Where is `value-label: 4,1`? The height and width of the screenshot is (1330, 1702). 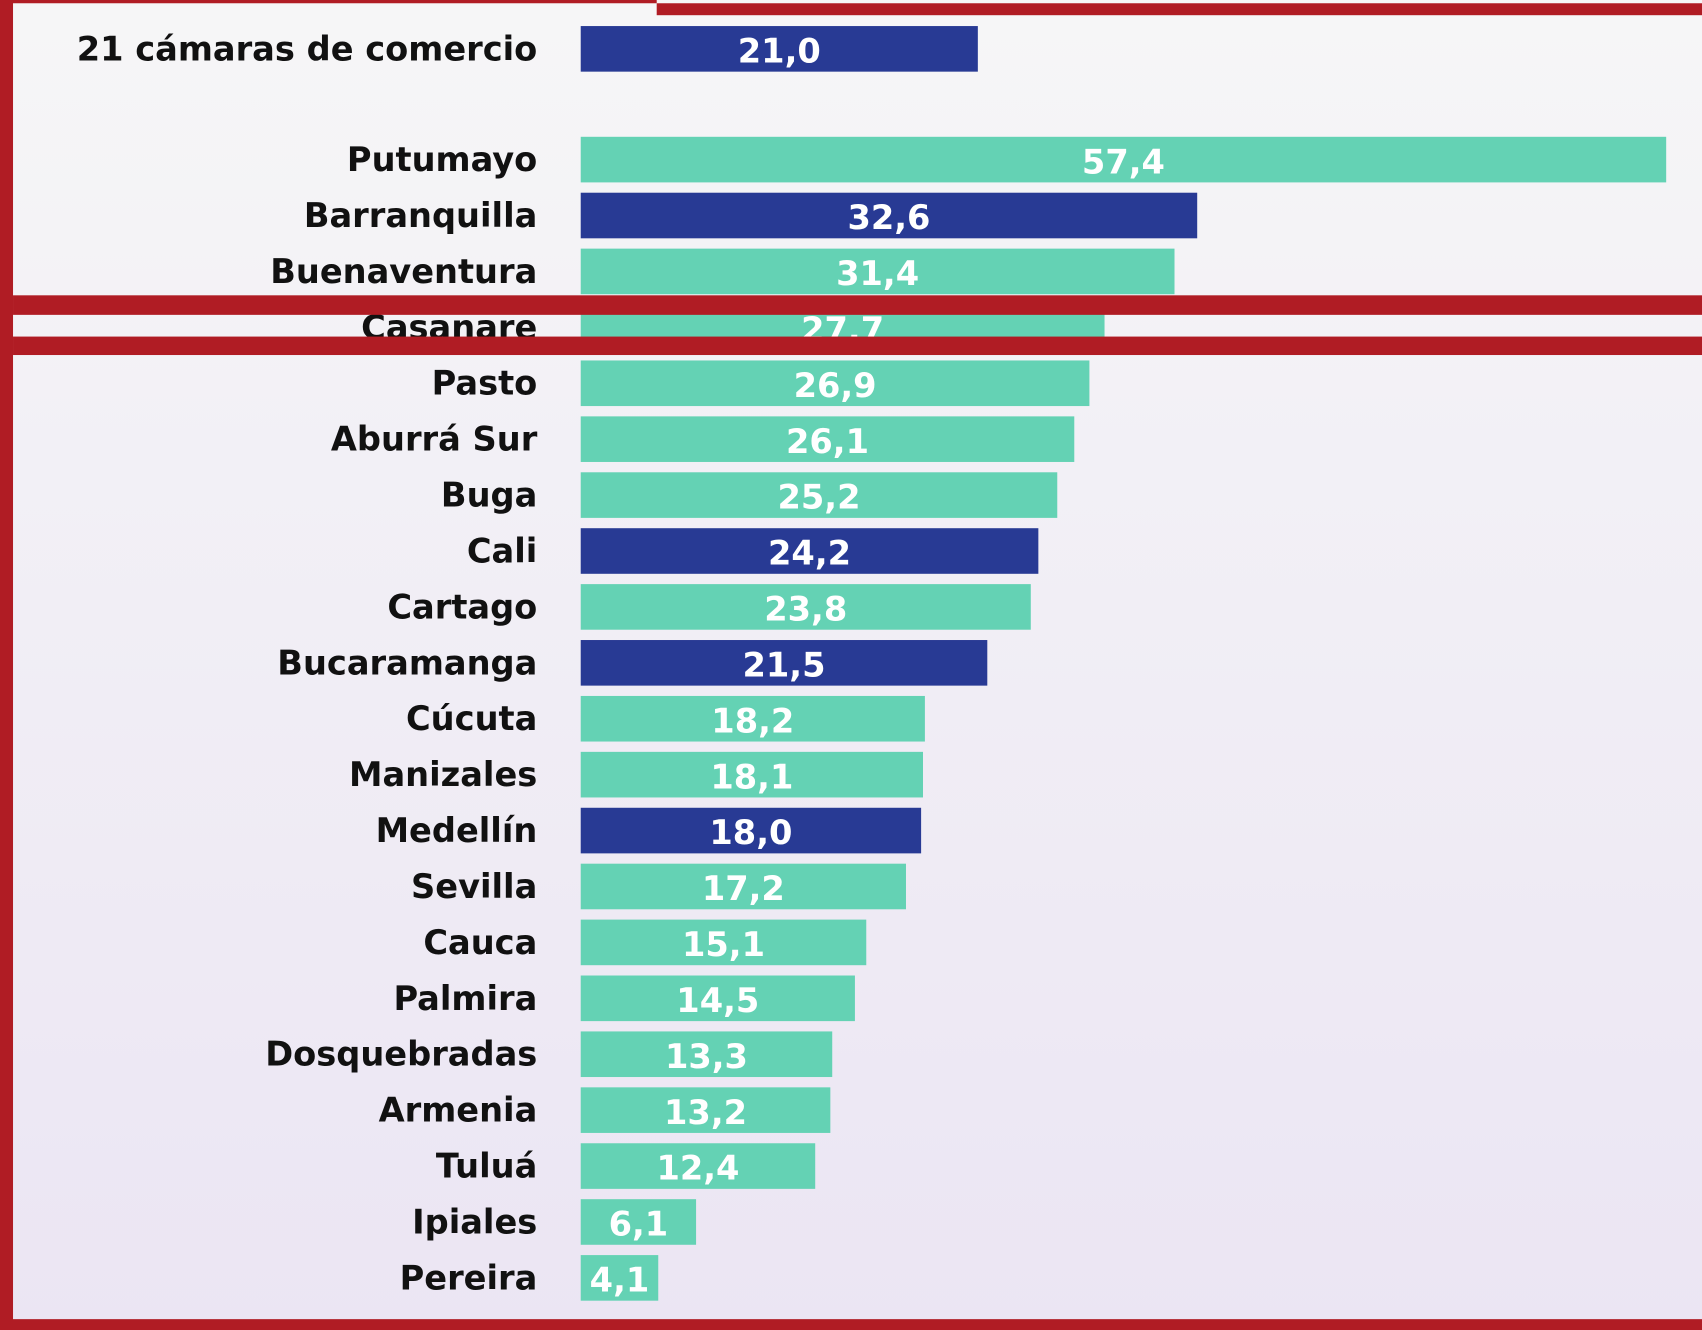 value-label: 4,1 is located at coordinates (620, 1280).